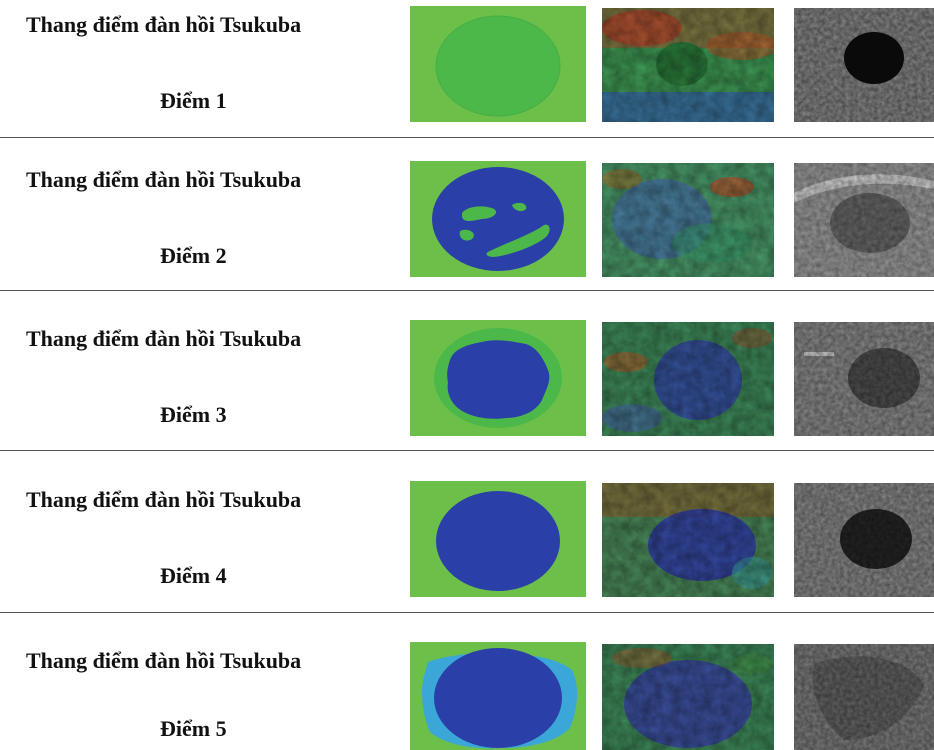 The image size is (934, 750). I want to click on score-label: Điểm 5, so click(193, 728).